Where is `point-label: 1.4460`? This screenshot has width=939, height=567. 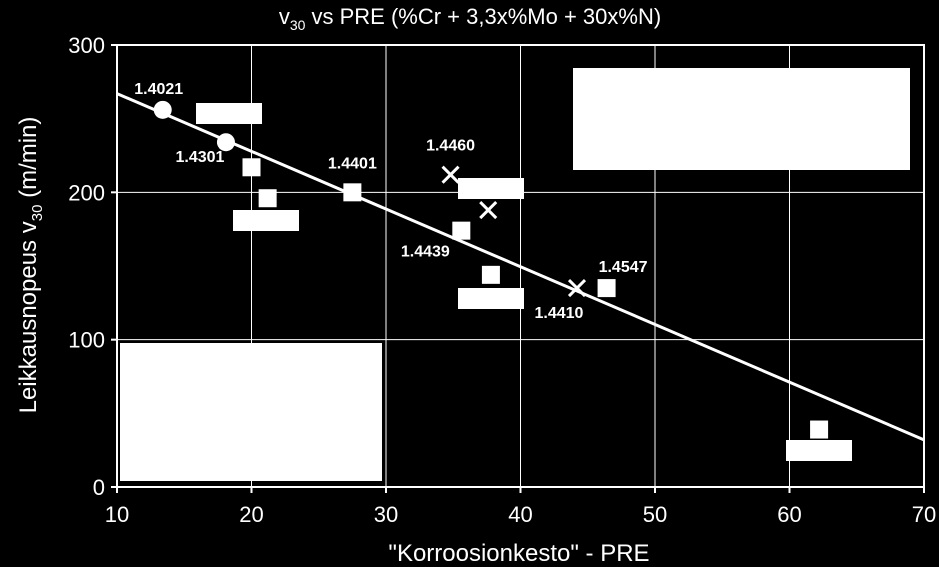 point-label: 1.4460 is located at coordinates (450, 146).